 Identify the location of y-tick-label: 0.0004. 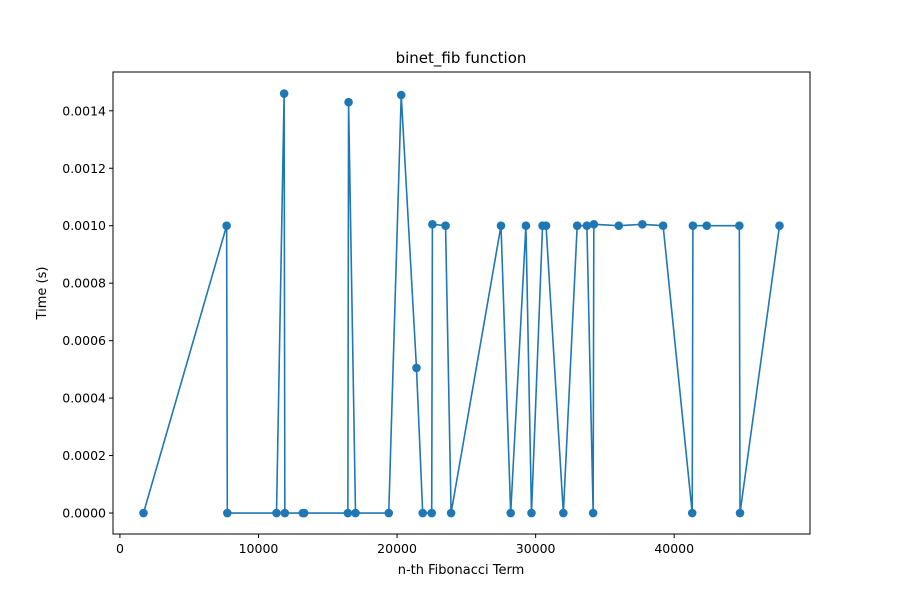
(84, 398).